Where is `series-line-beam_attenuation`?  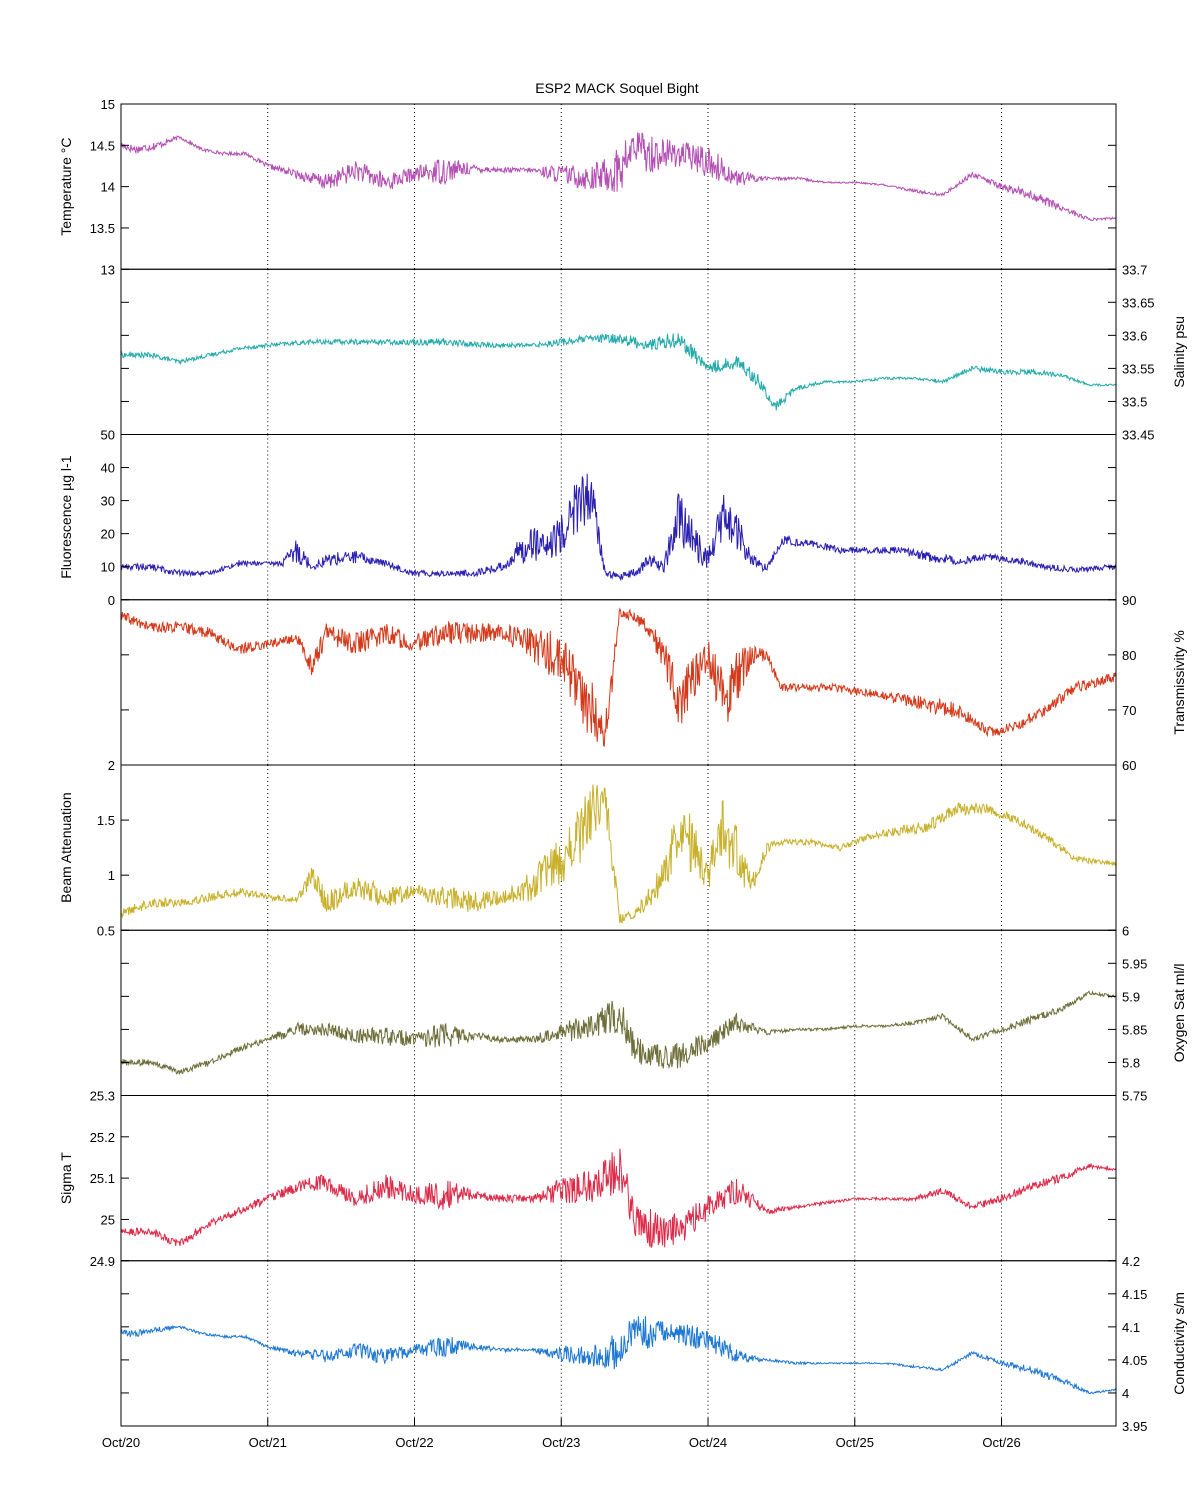 series-line-beam_attenuation is located at coordinates (618, 854).